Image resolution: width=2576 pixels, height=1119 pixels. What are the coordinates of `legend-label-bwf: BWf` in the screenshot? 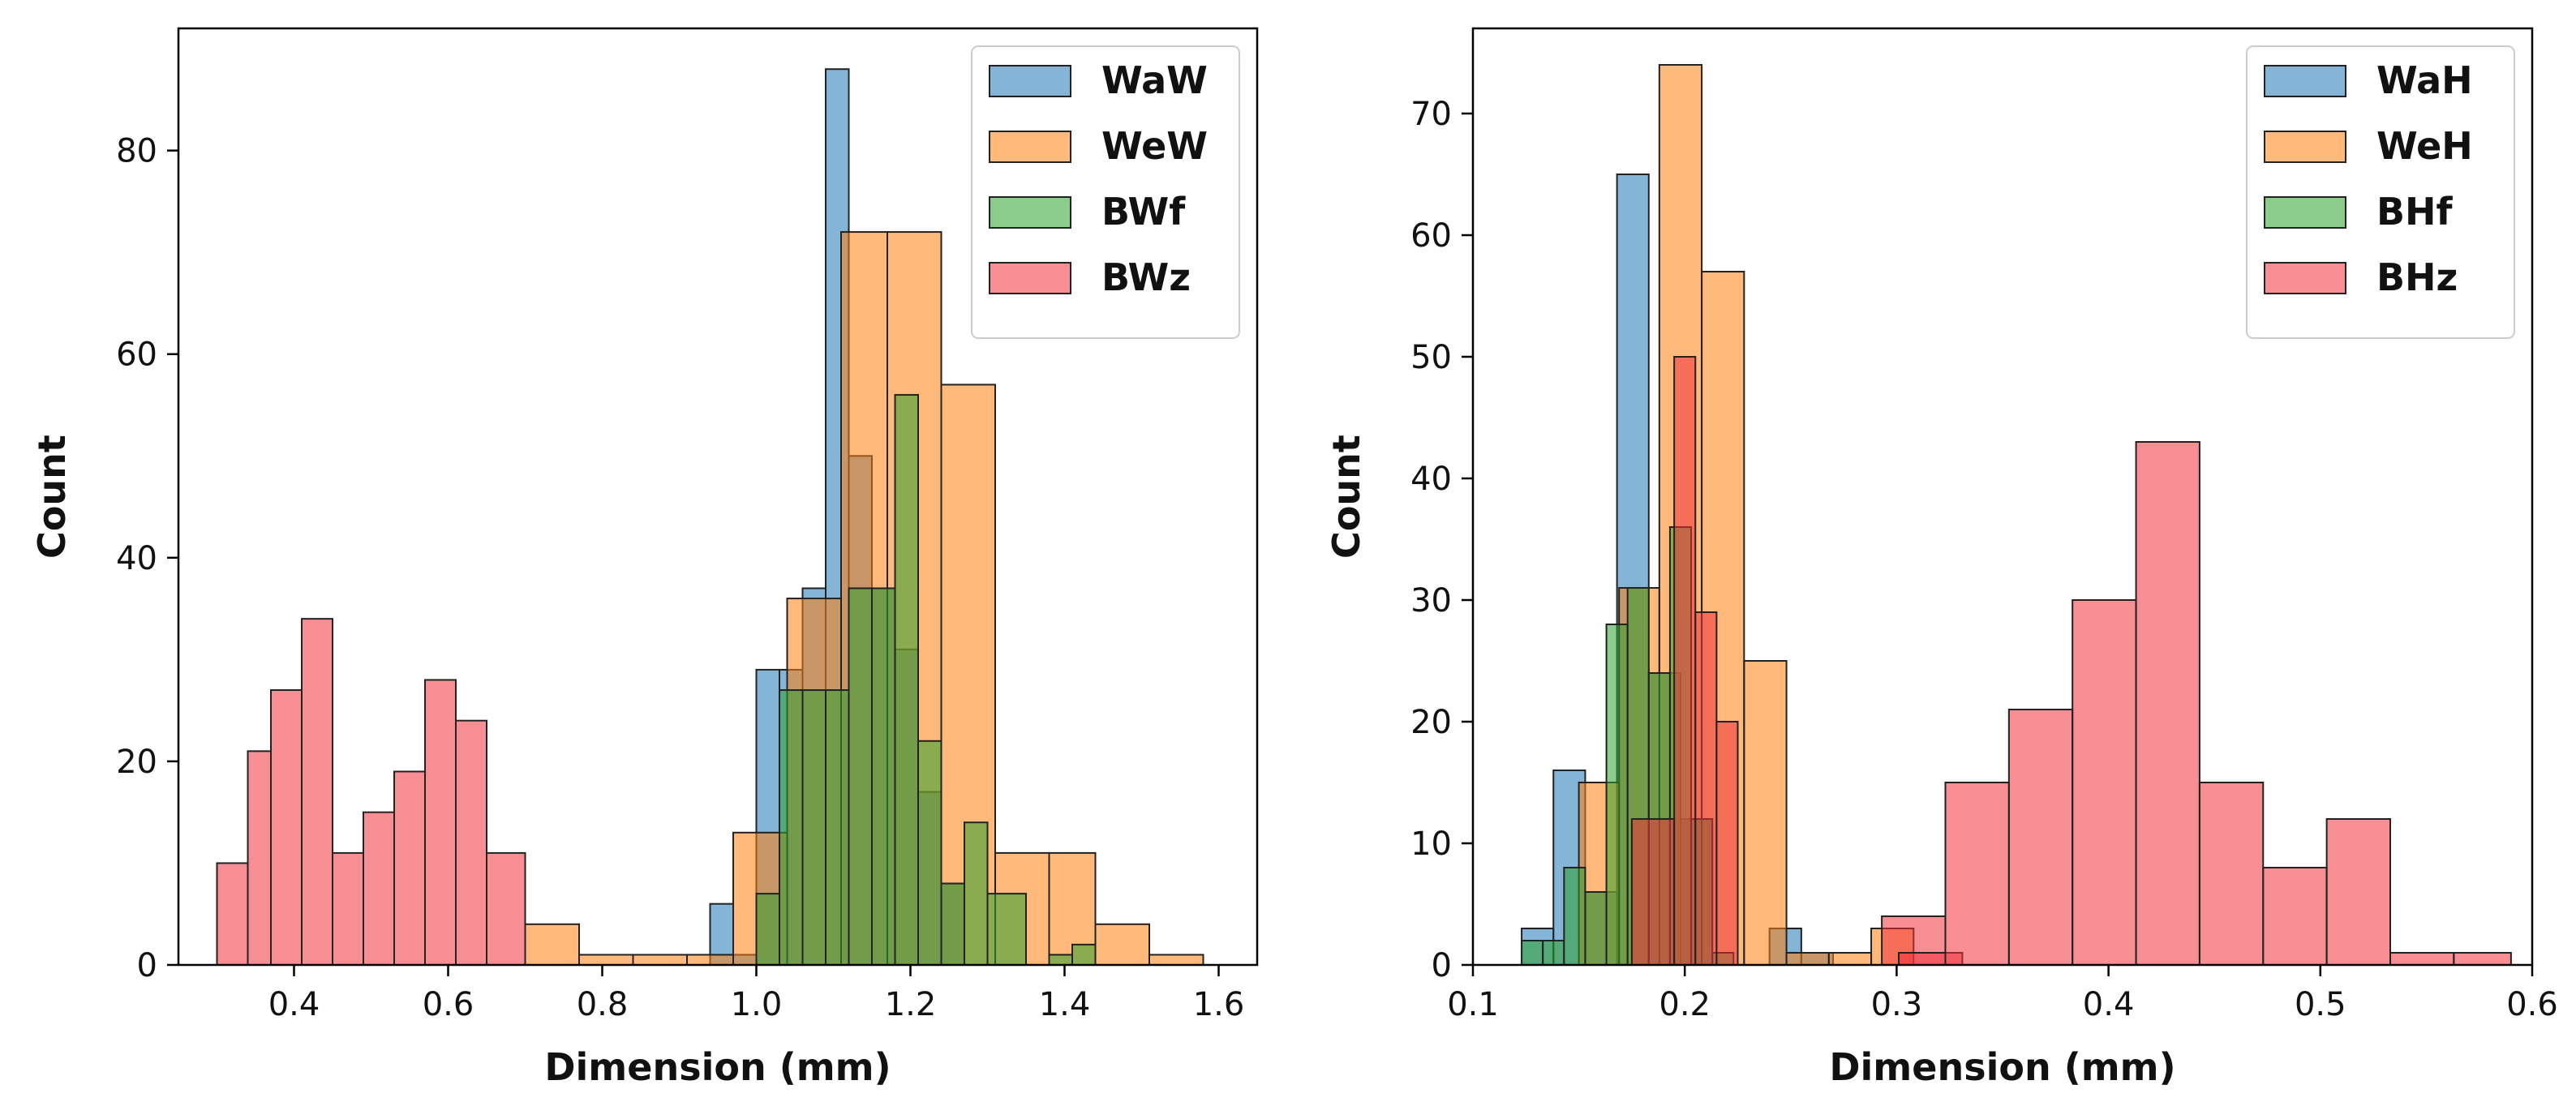 It's located at (1143, 212).